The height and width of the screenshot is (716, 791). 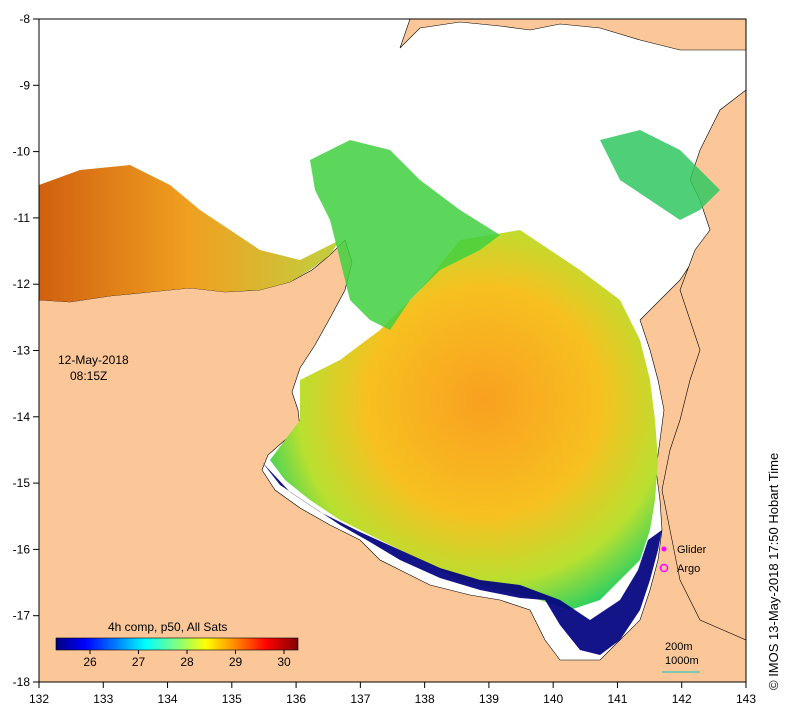 I want to click on y-axis: -8 -9 -10 -11 -12 -13 -14 -15 -16 -17 -18, so click(x=26, y=350).